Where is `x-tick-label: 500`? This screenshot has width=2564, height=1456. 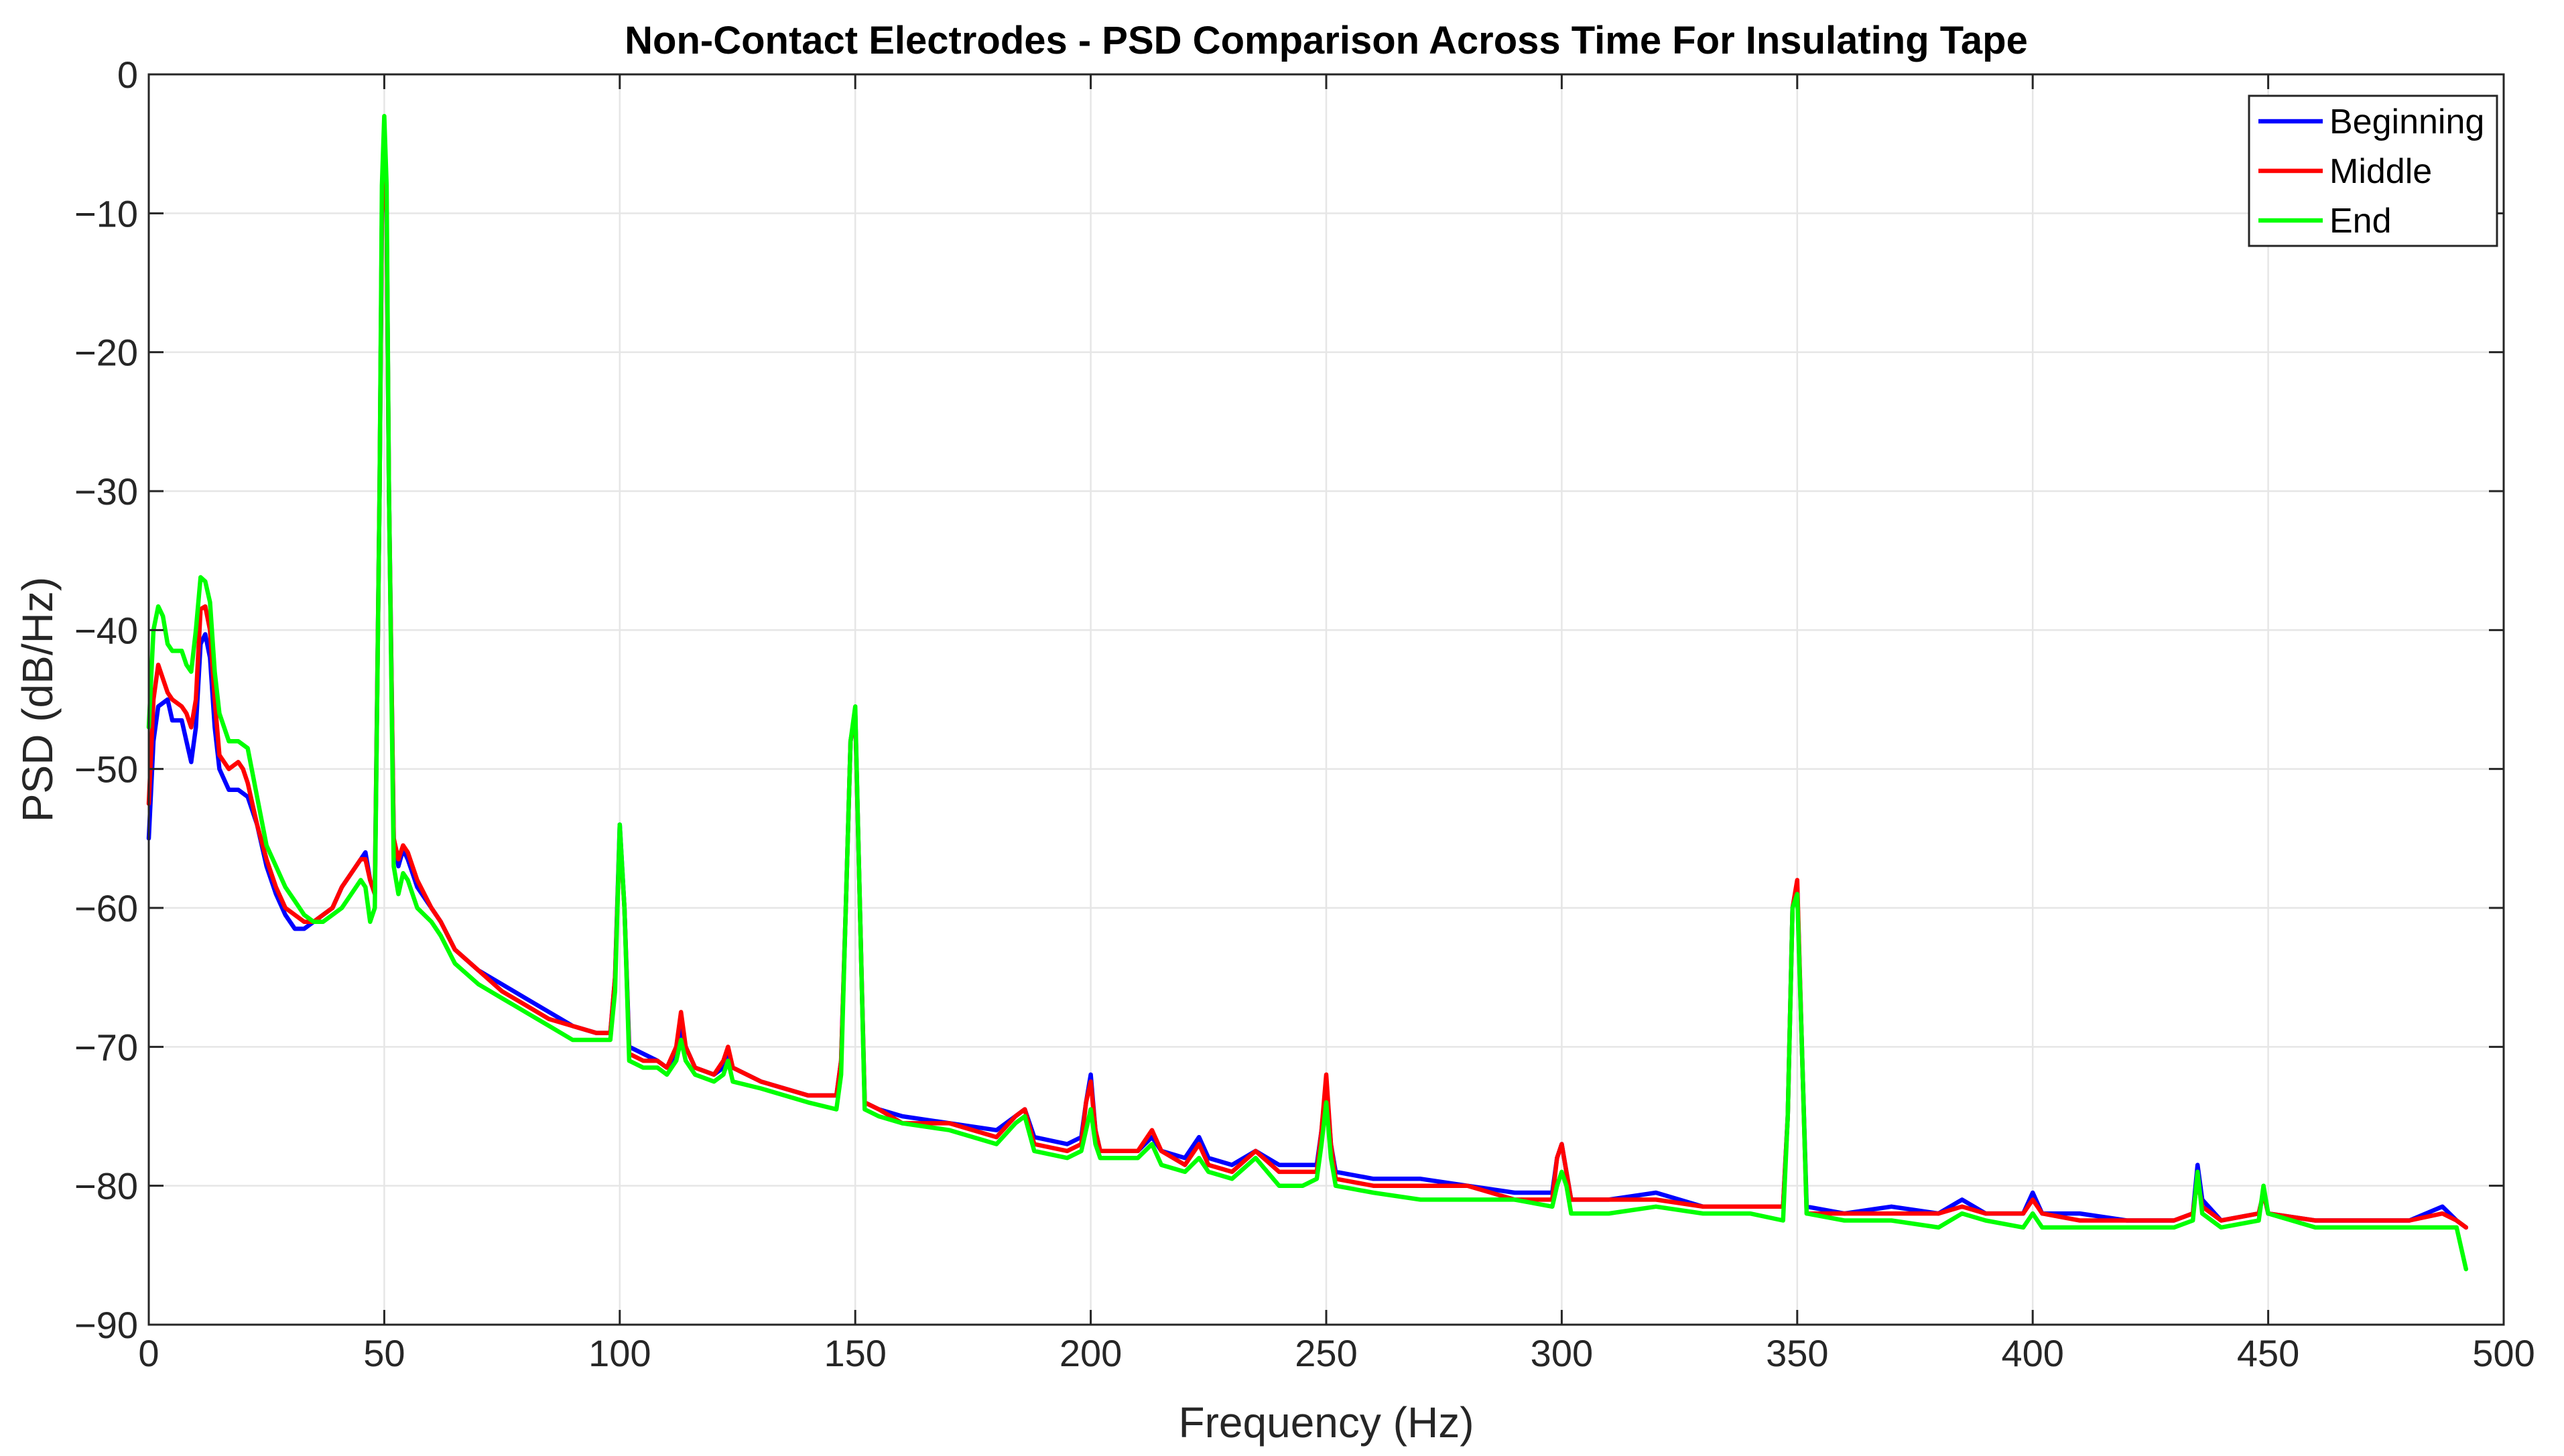 x-tick-label: 500 is located at coordinates (2503, 1353).